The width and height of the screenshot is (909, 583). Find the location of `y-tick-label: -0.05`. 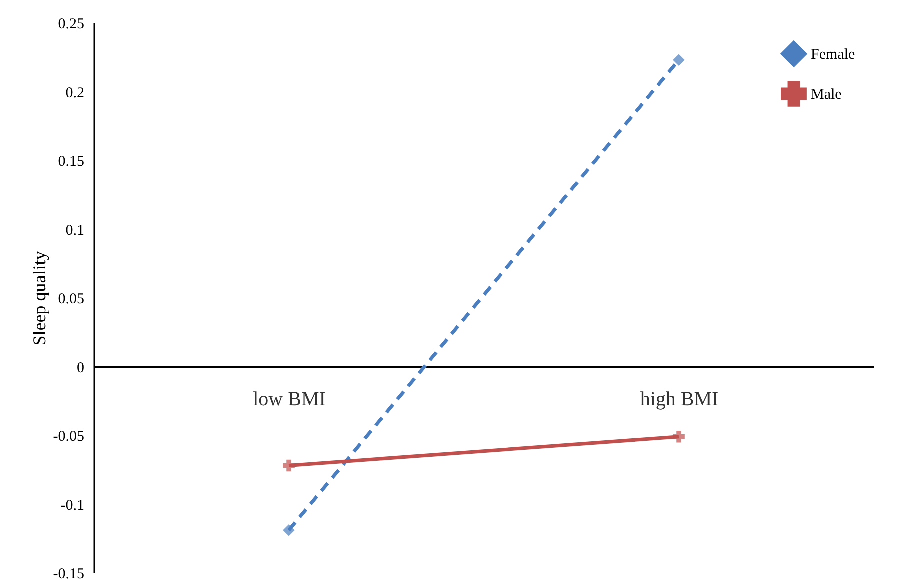

y-tick-label: -0.05 is located at coordinates (68, 437).